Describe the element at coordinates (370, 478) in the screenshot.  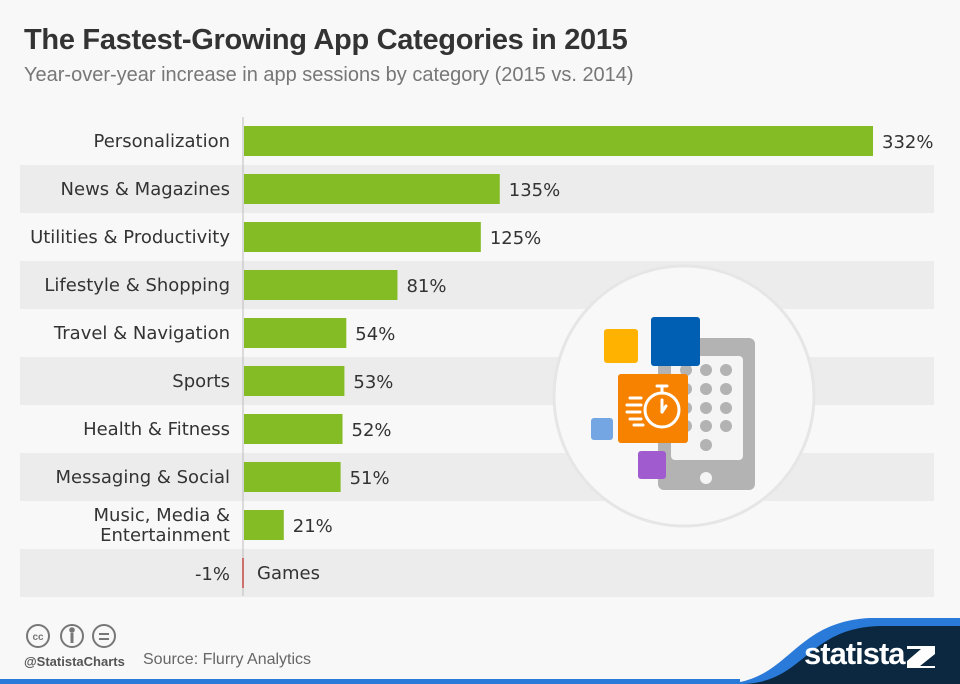
I see `value-label: 51%` at that location.